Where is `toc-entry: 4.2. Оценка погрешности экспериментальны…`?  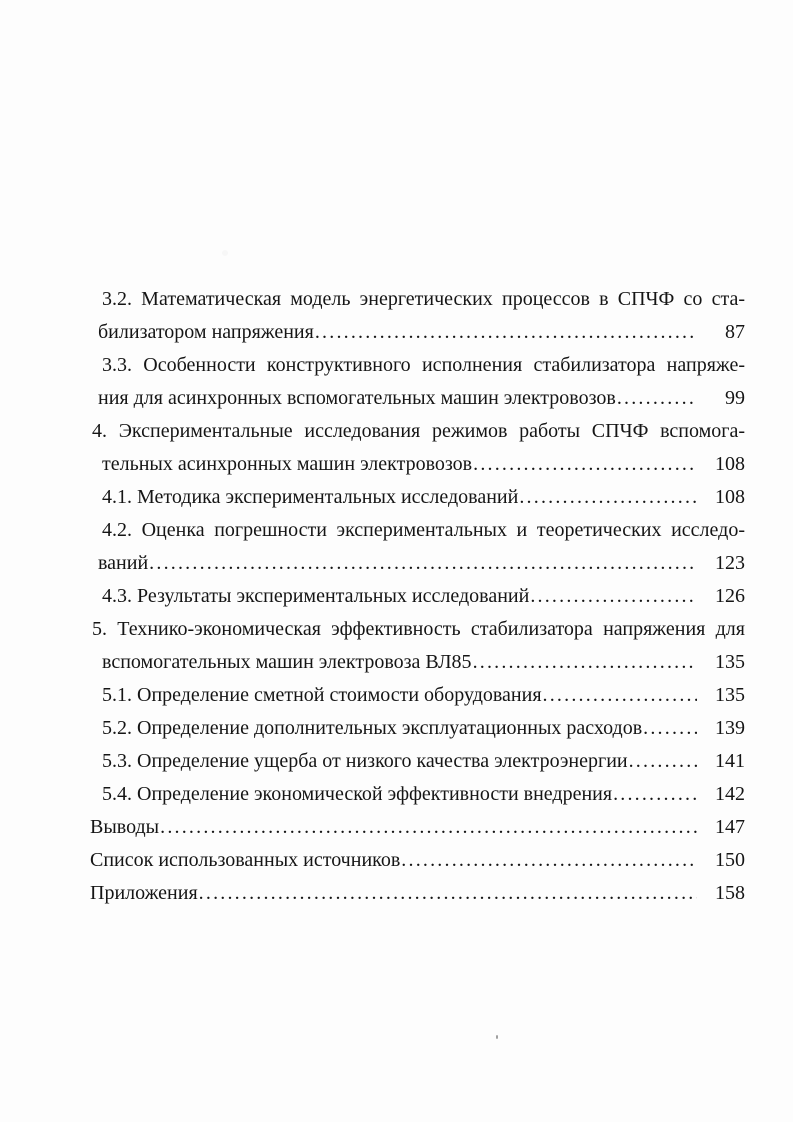
toc-entry: 4.2. Оценка погрешности экспериментальны… is located at coordinates (417, 547).